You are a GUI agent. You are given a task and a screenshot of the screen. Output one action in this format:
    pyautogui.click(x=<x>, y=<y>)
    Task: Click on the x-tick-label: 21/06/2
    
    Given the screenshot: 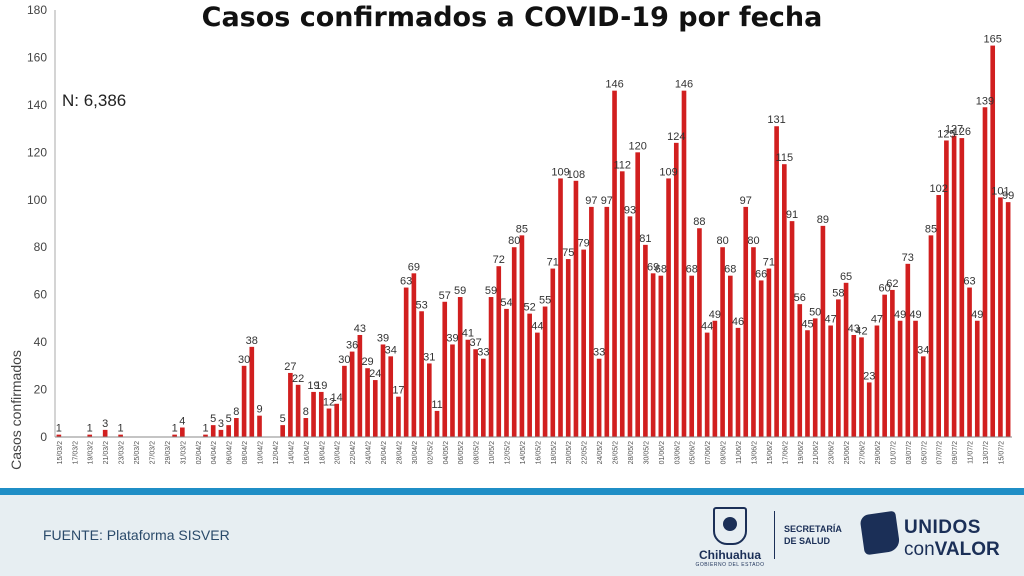 What is the action you would take?
    pyautogui.click(x=816, y=452)
    